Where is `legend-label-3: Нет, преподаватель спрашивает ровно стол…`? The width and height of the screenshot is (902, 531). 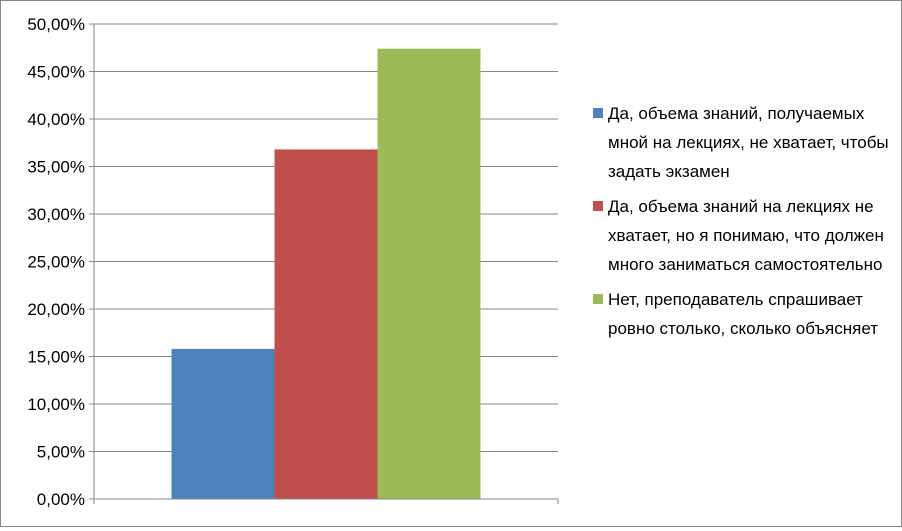 legend-label-3: Нет, преподаватель спрашивает ровно стол… is located at coordinates (743, 314).